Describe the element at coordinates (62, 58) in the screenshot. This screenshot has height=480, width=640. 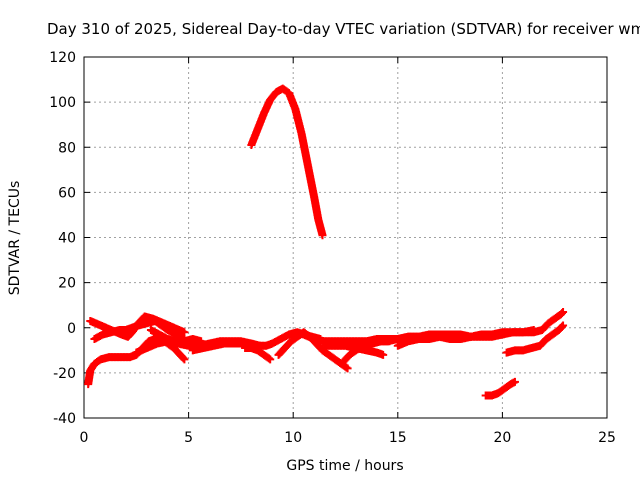
I see `y-tick-label: 120` at that location.